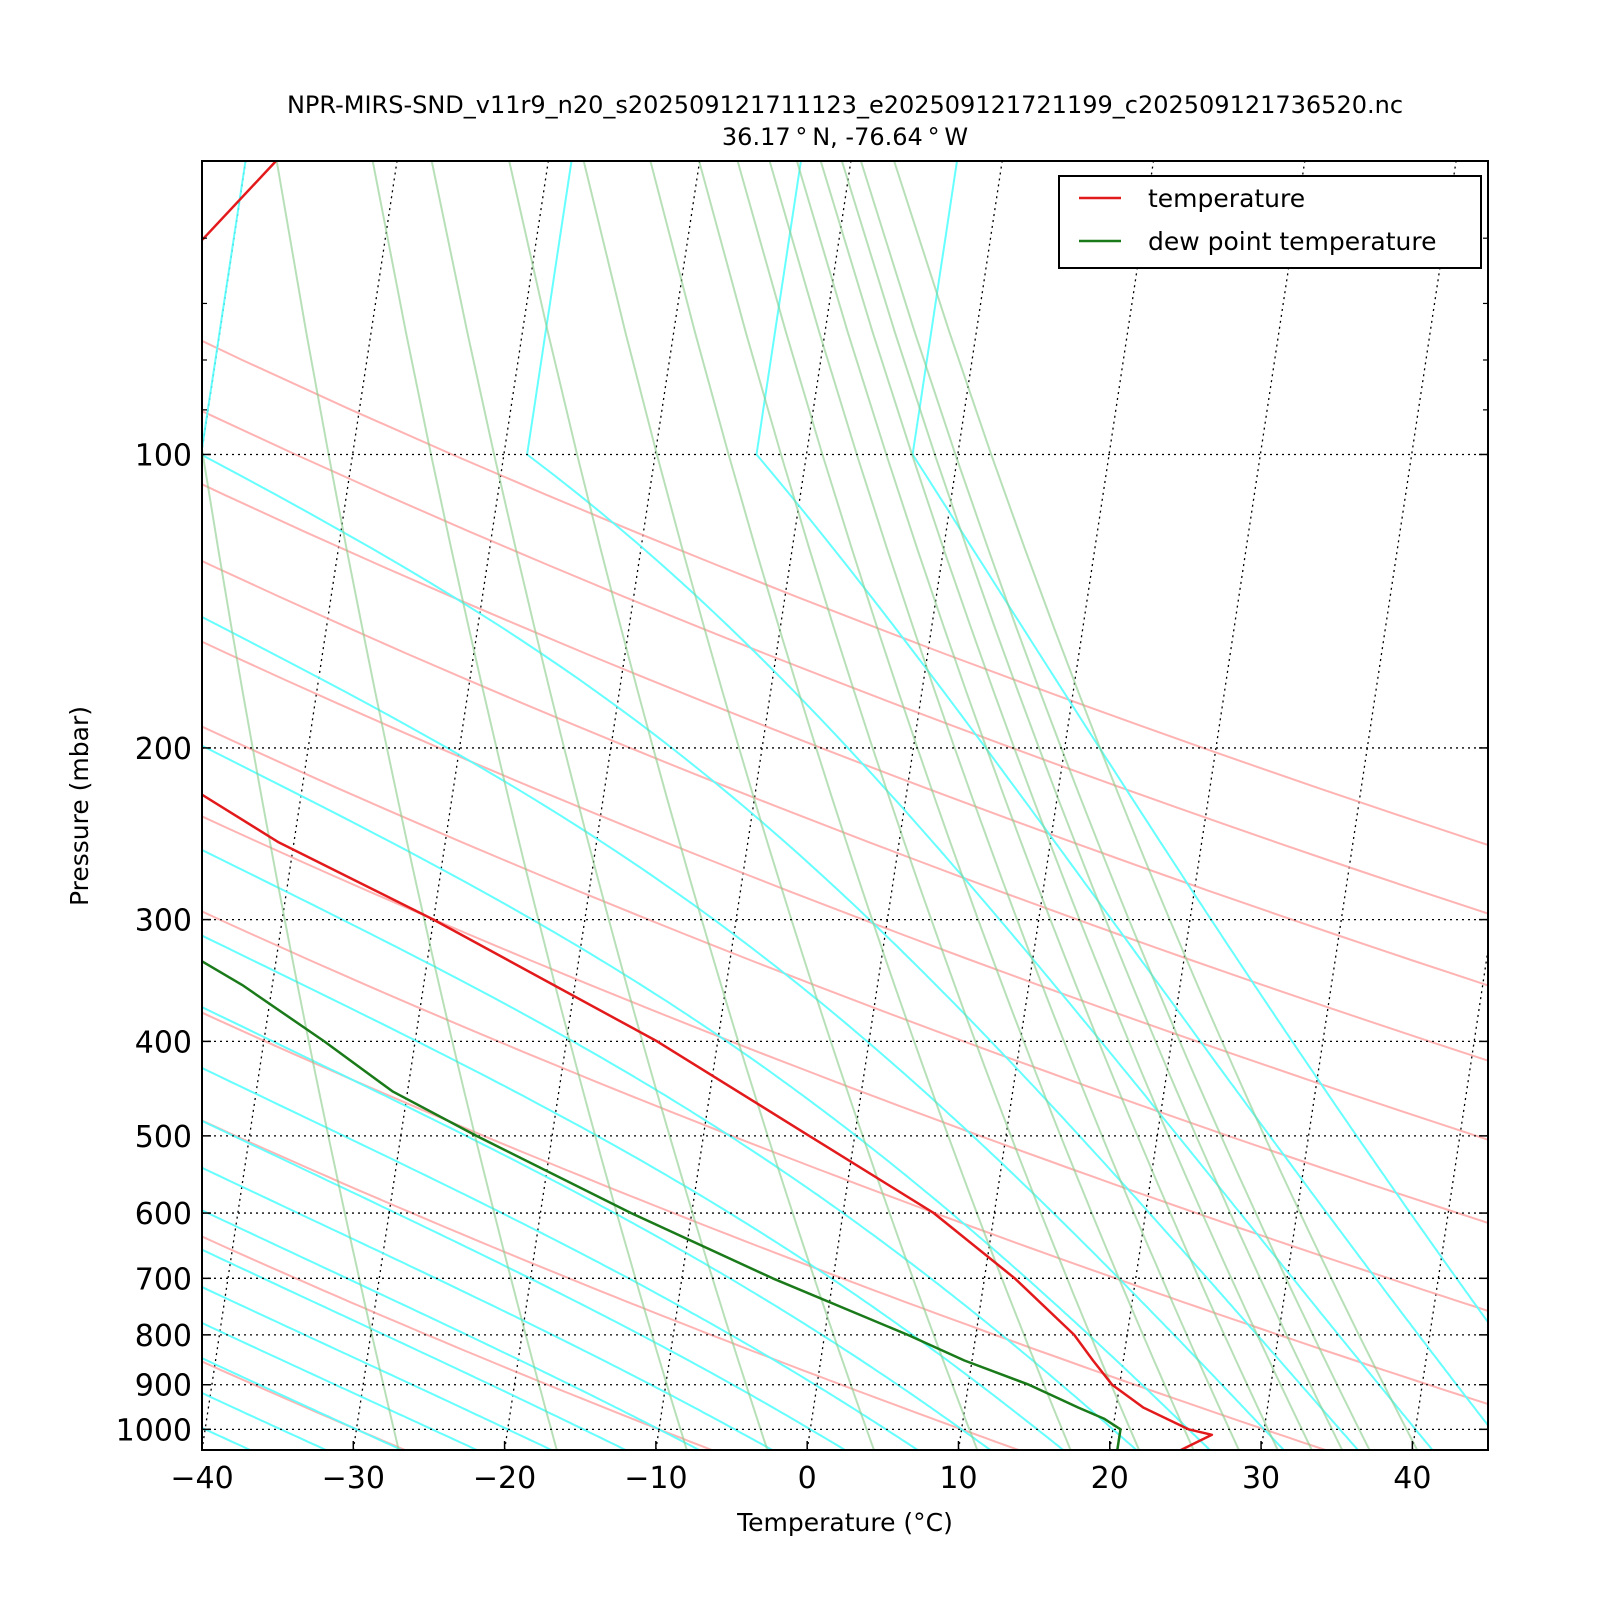 The image size is (1600, 1600). What do you see at coordinates (1110, 1478) in the screenshot?
I see `x-tick-label: 20` at bounding box center [1110, 1478].